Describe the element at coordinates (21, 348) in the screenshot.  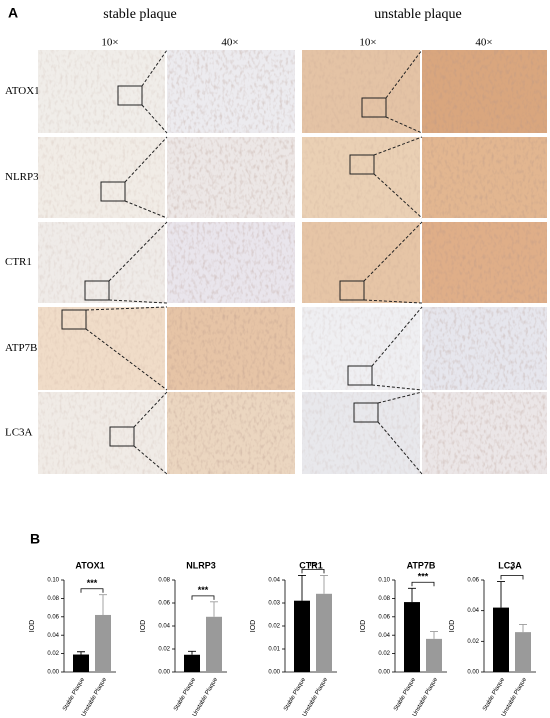
I see `row-label: ATP7B` at that location.